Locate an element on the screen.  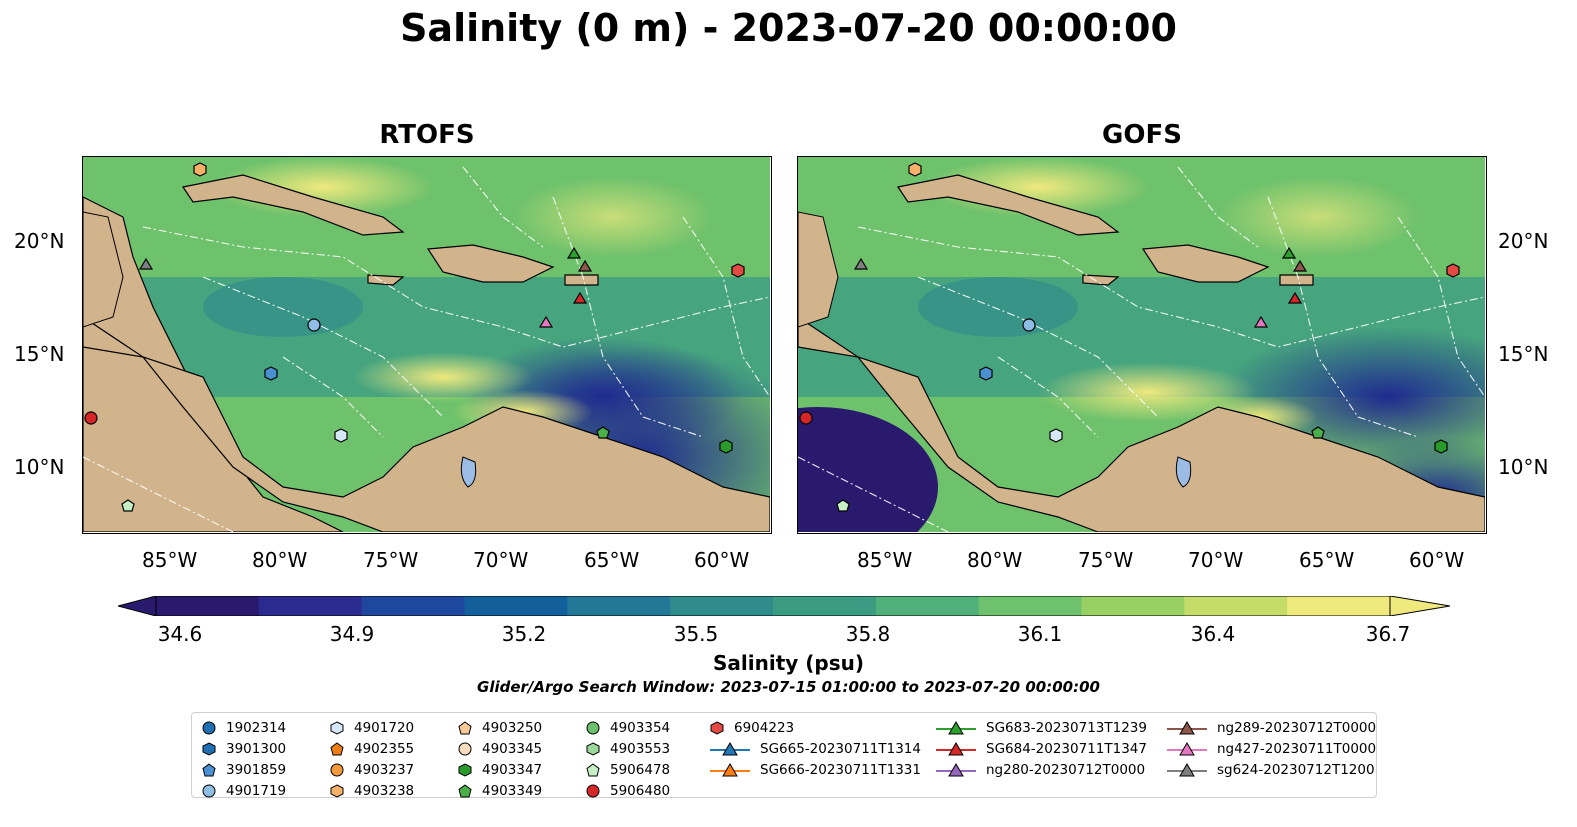
colorbar-tick: 34.6 is located at coordinates (180, 634).